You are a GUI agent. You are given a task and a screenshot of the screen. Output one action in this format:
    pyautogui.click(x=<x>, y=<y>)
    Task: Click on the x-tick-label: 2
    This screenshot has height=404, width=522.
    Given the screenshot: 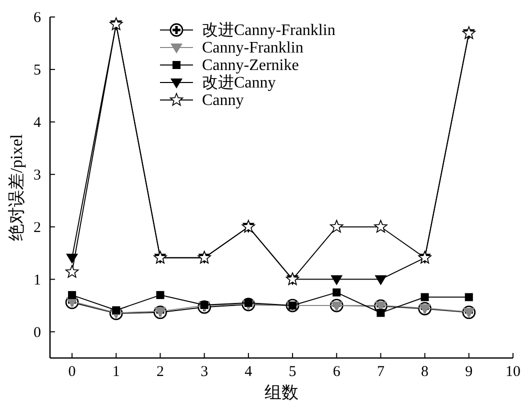 What is the action you would take?
    pyautogui.click(x=160, y=372)
    